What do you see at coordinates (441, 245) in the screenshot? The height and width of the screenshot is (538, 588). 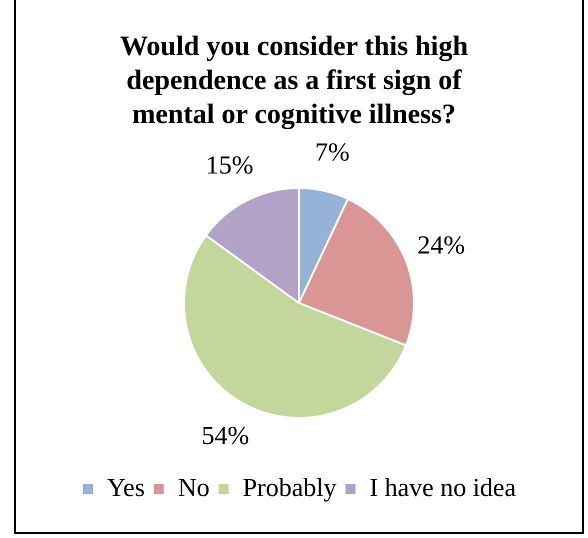 I see `data-label: 24%` at bounding box center [441, 245].